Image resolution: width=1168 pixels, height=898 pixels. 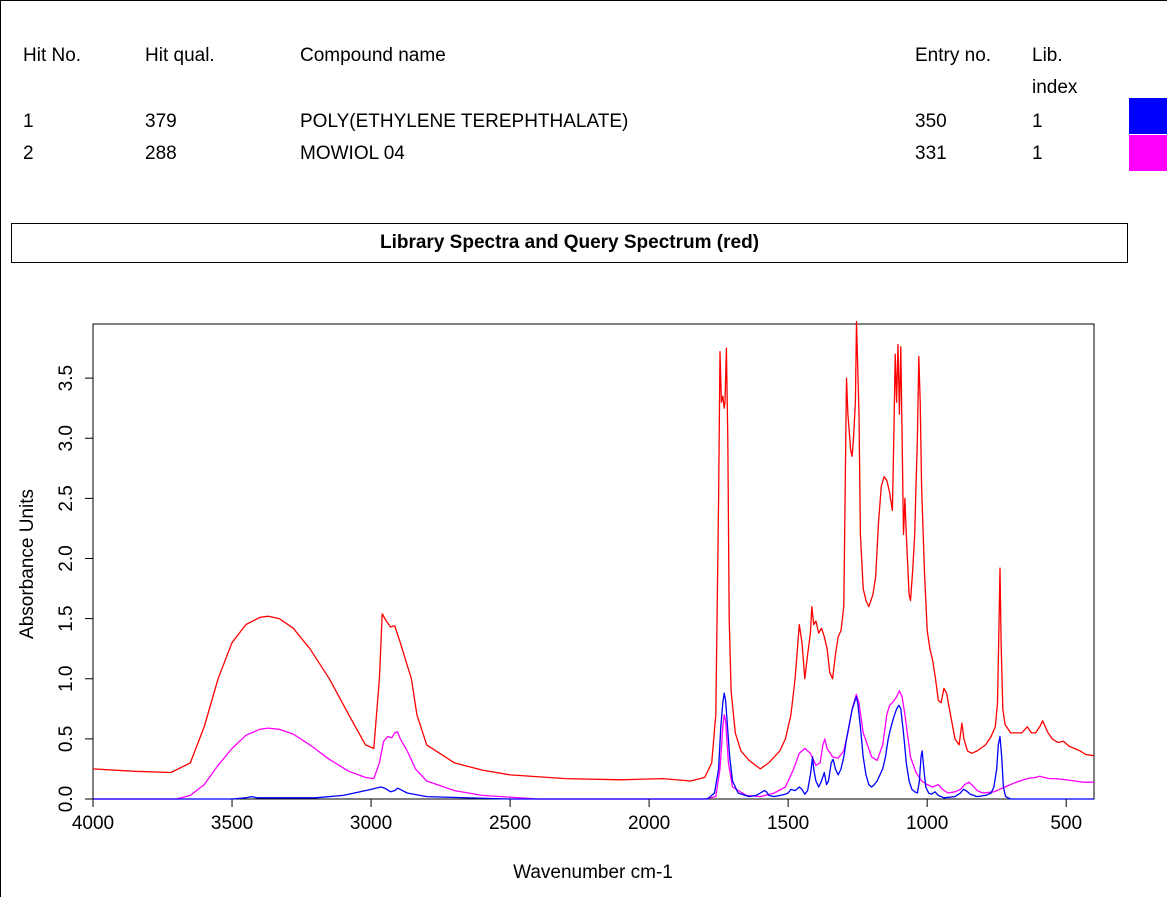 I want to click on y-tick-label: 1.0, so click(x=66, y=679).